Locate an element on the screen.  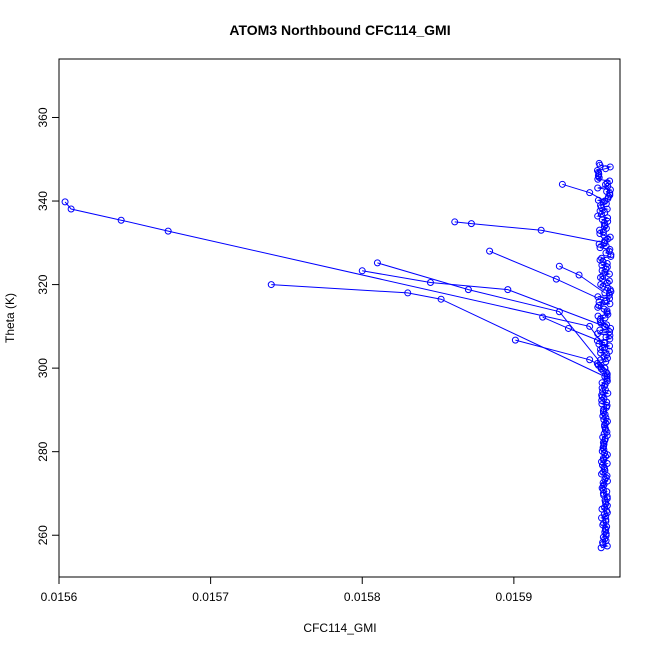
x-tick-label: 0.0158 is located at coordinates (362, 597).